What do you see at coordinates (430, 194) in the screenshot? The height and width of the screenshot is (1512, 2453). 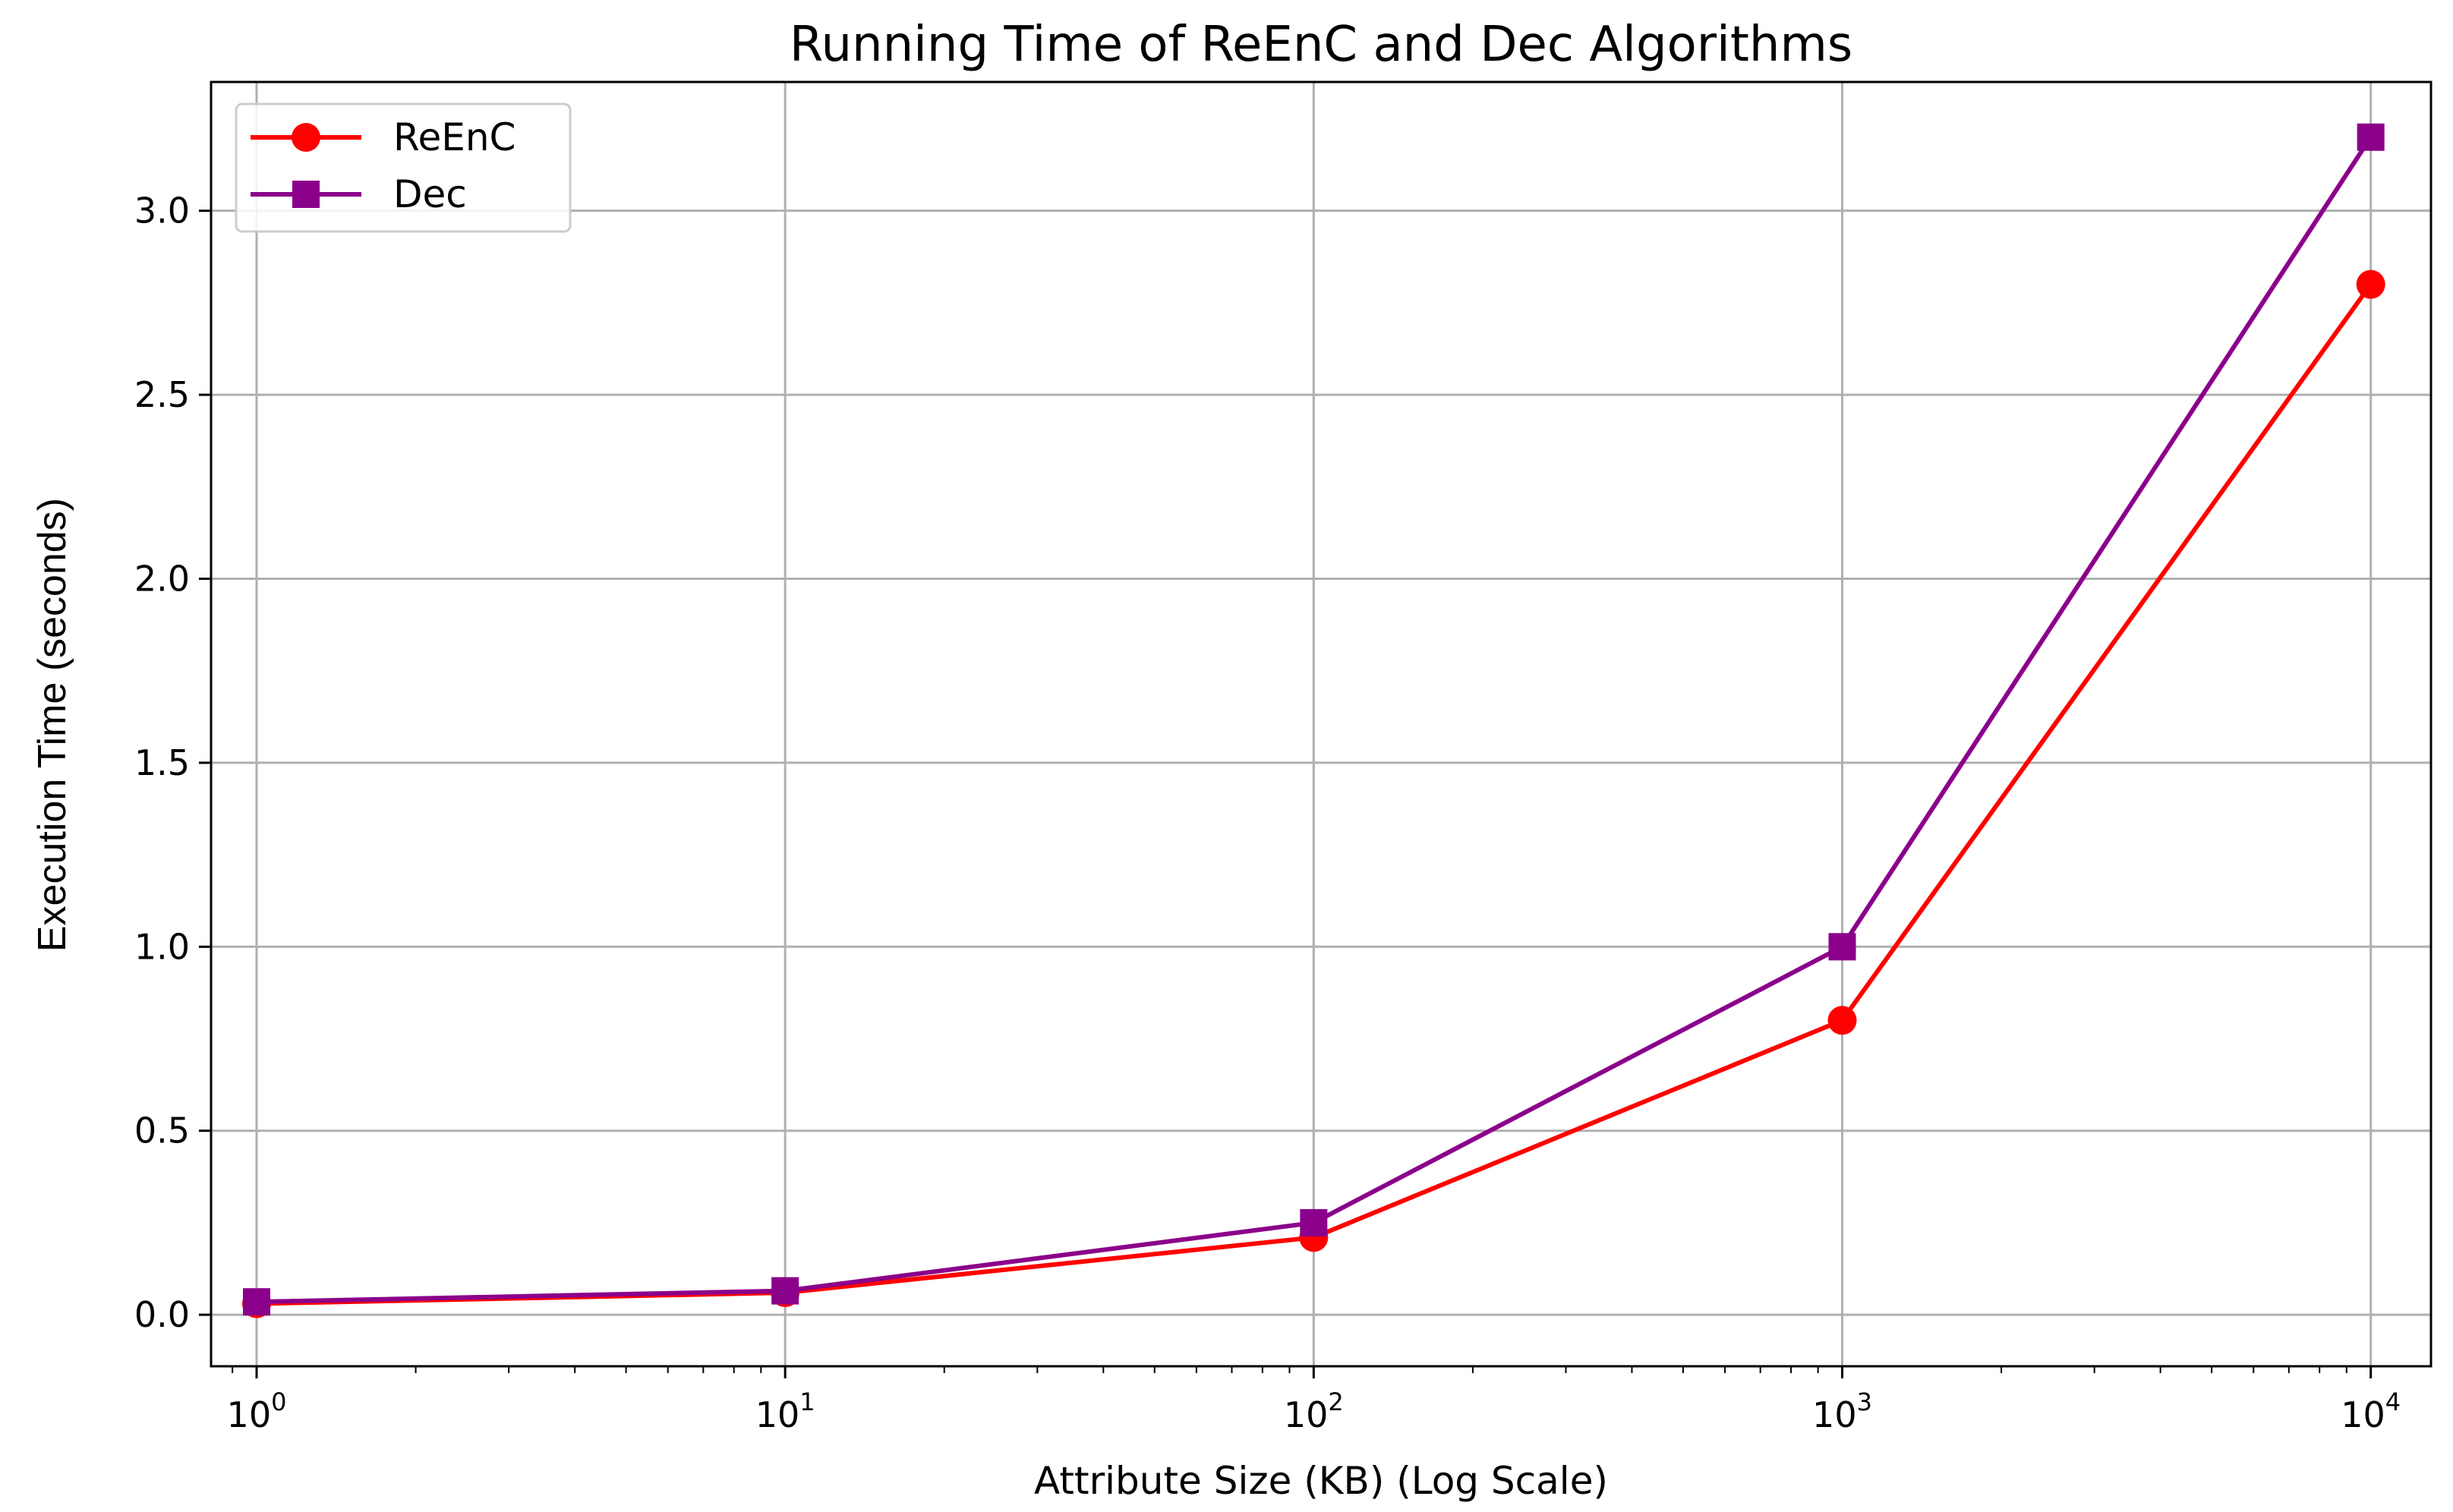 I see `legend-label-dec: Dec` at bounding box center [430, 194].